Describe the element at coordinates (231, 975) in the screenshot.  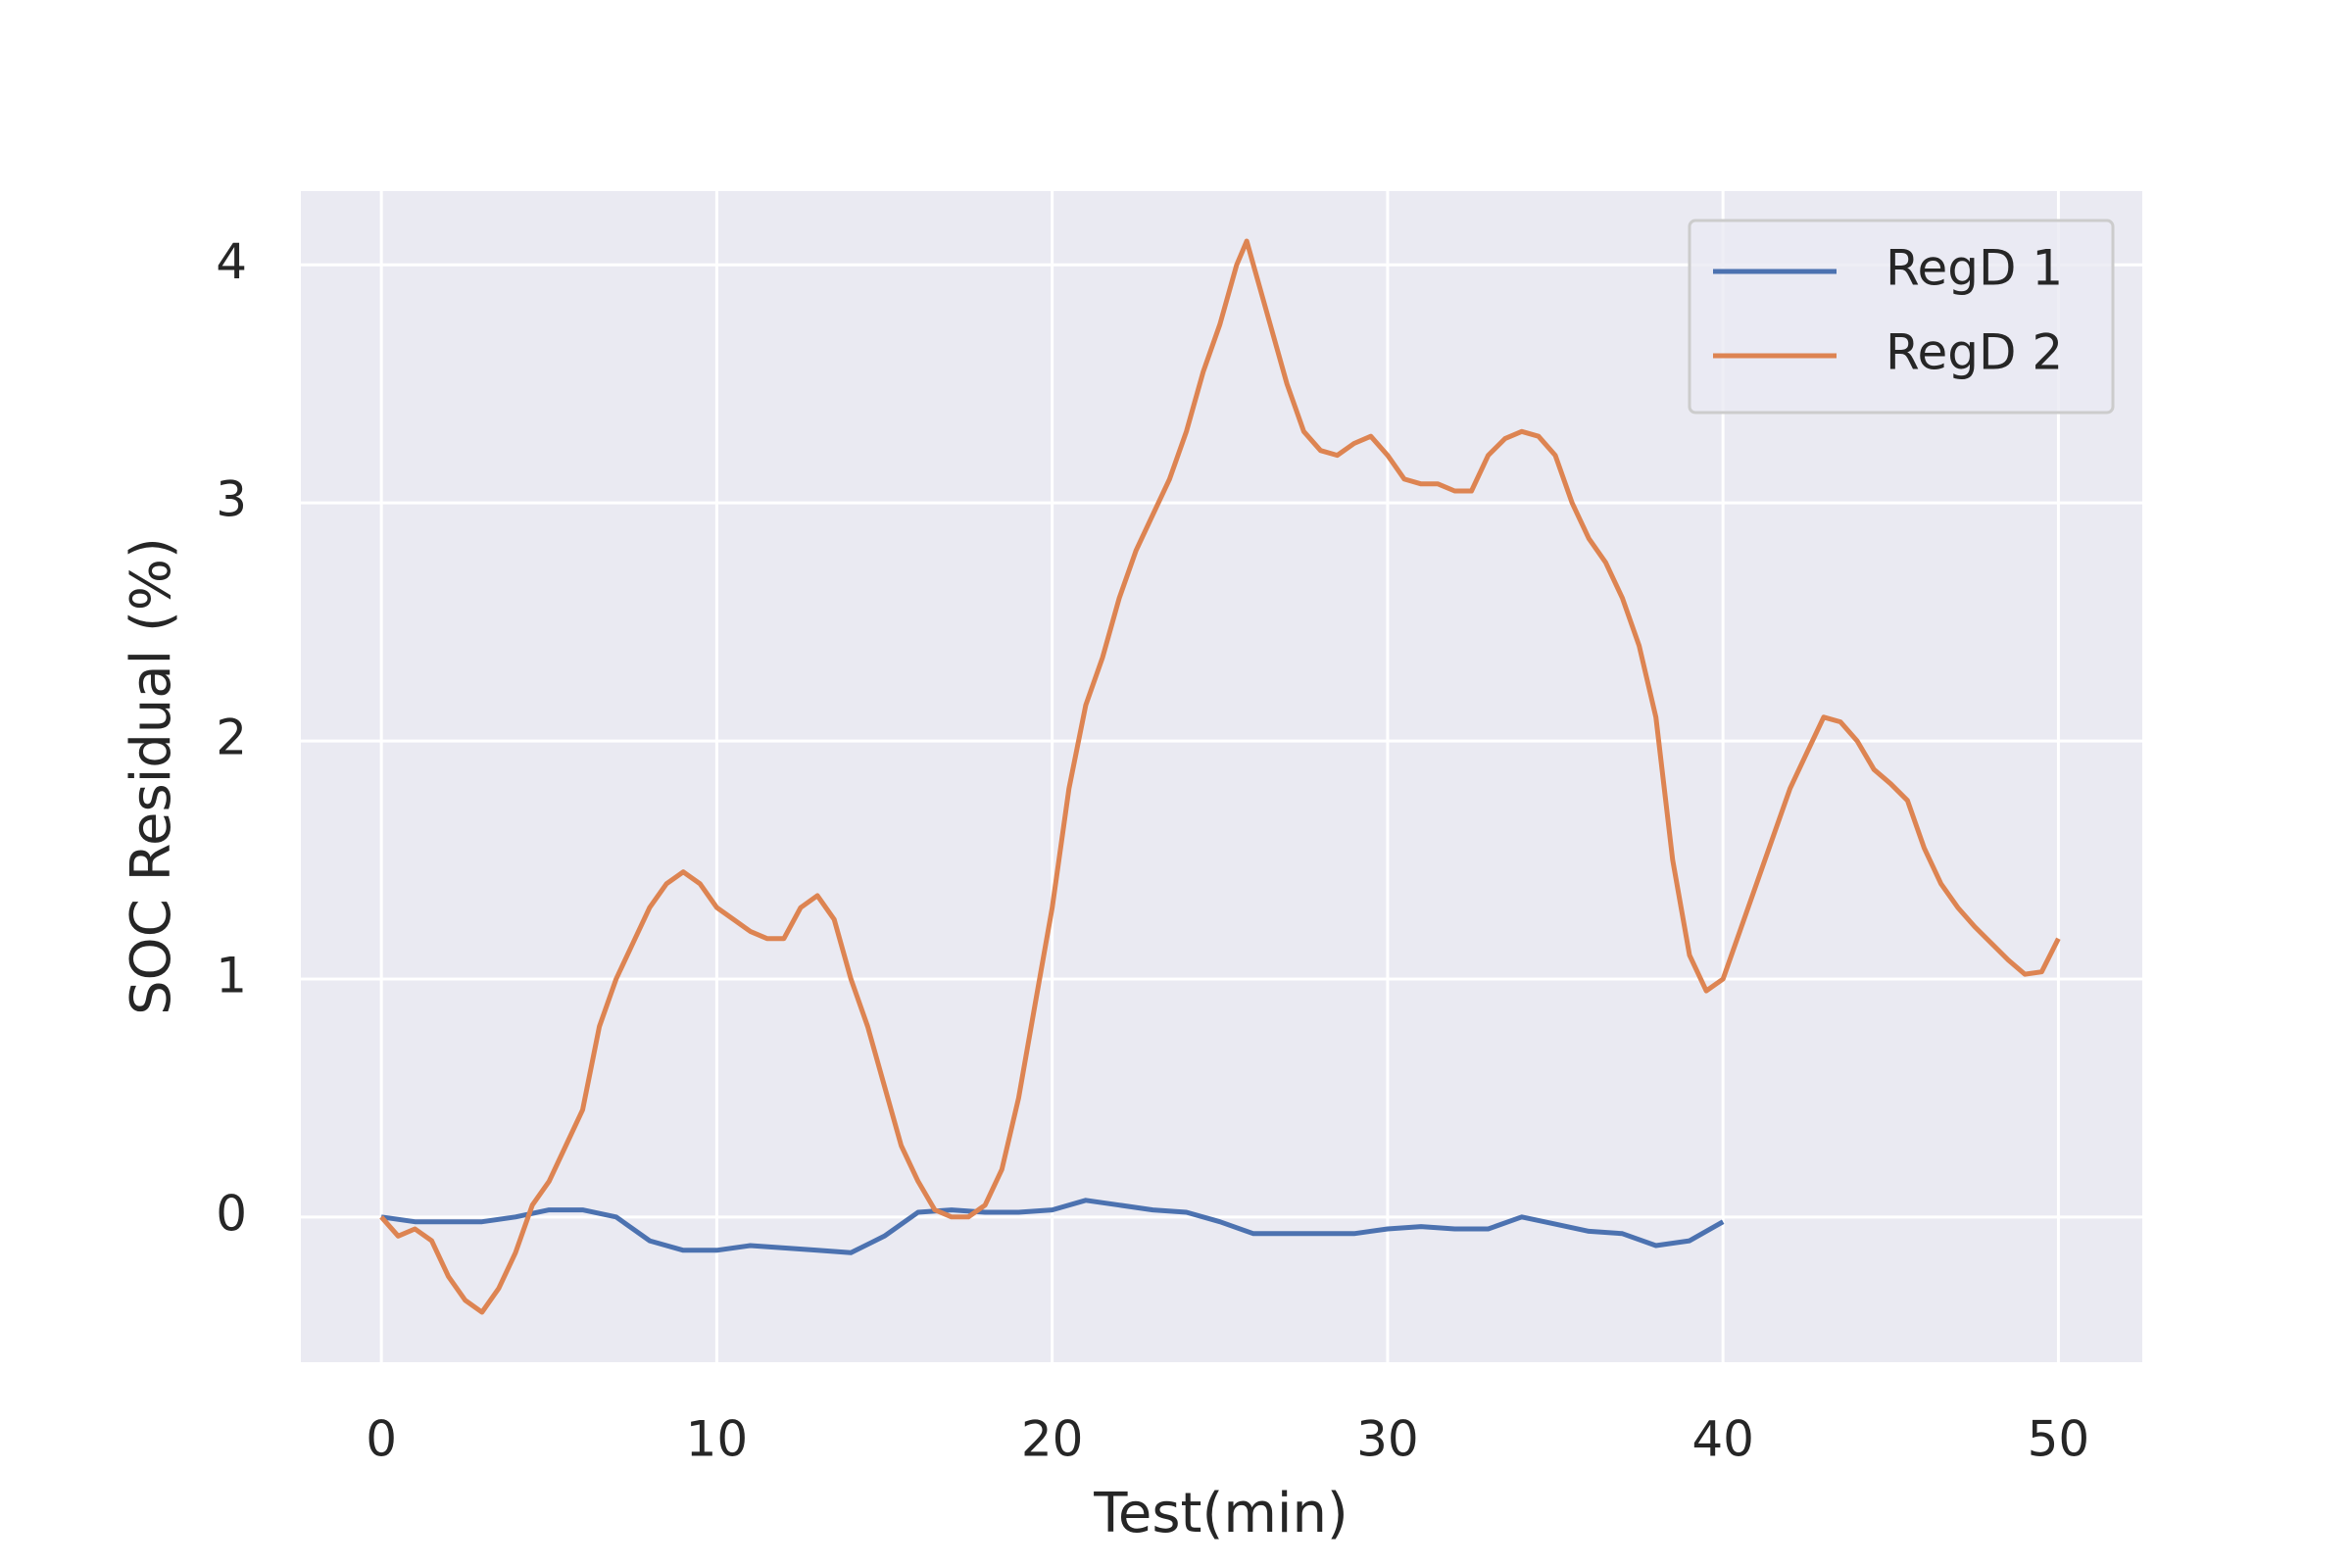
I see `y-tick-label: 1` at that location.